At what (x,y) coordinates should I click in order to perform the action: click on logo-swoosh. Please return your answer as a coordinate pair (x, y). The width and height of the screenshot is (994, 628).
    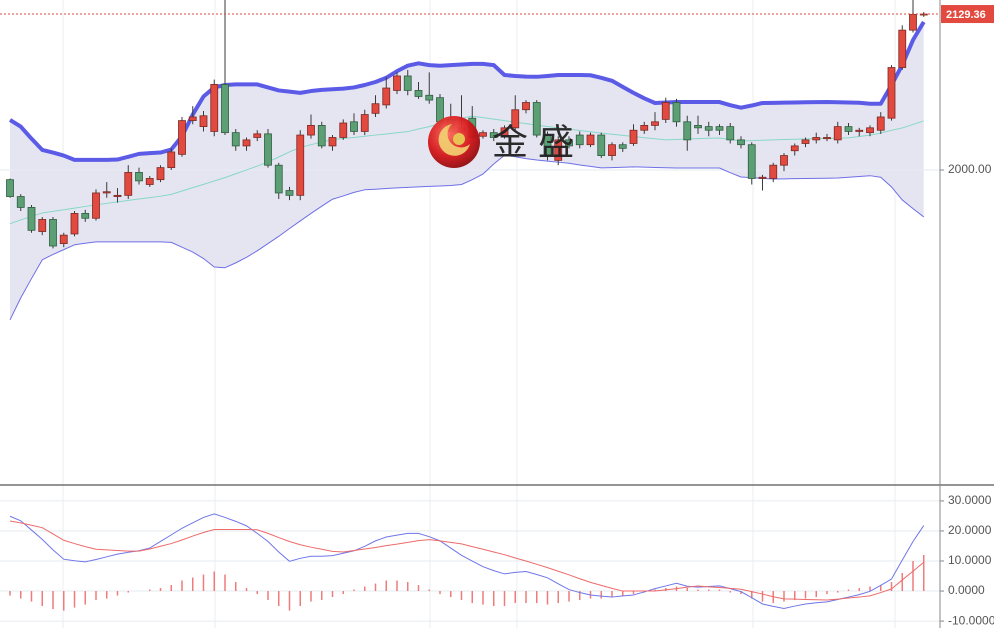
    Looking at the image, I should click on (454, 140).